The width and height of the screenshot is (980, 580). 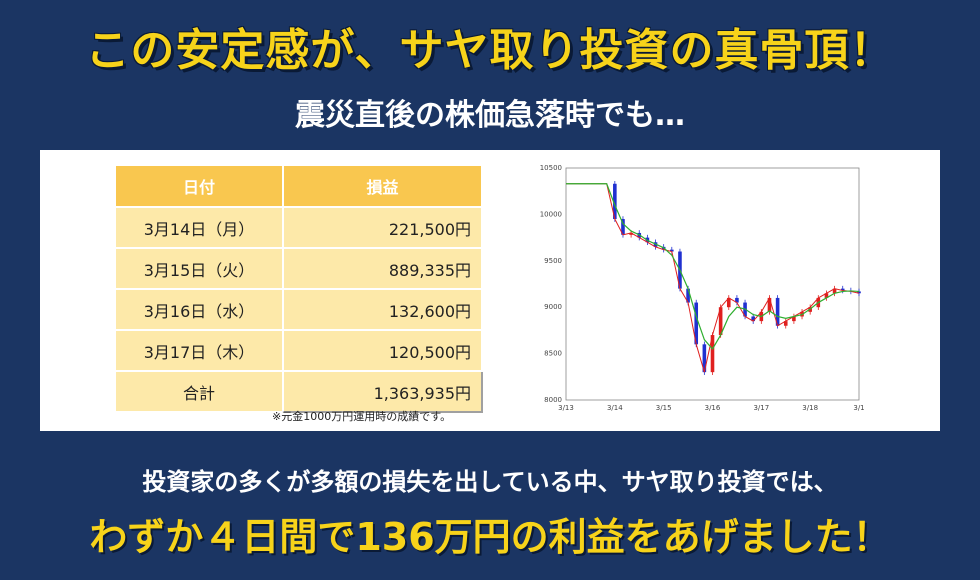 What do you see at coordinates (810, 408) in the screenshot?
I see `x-tick-label: 3/18` at bounding box center [810, 408].